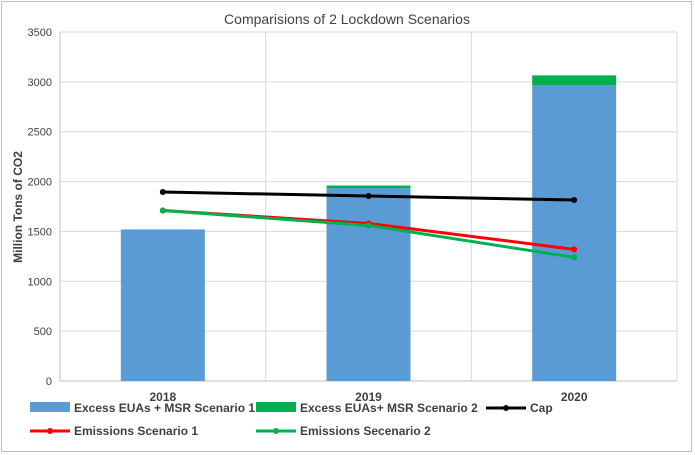  I want to click on y-axis-label: Million Tons of CO2, so click(18, 207).